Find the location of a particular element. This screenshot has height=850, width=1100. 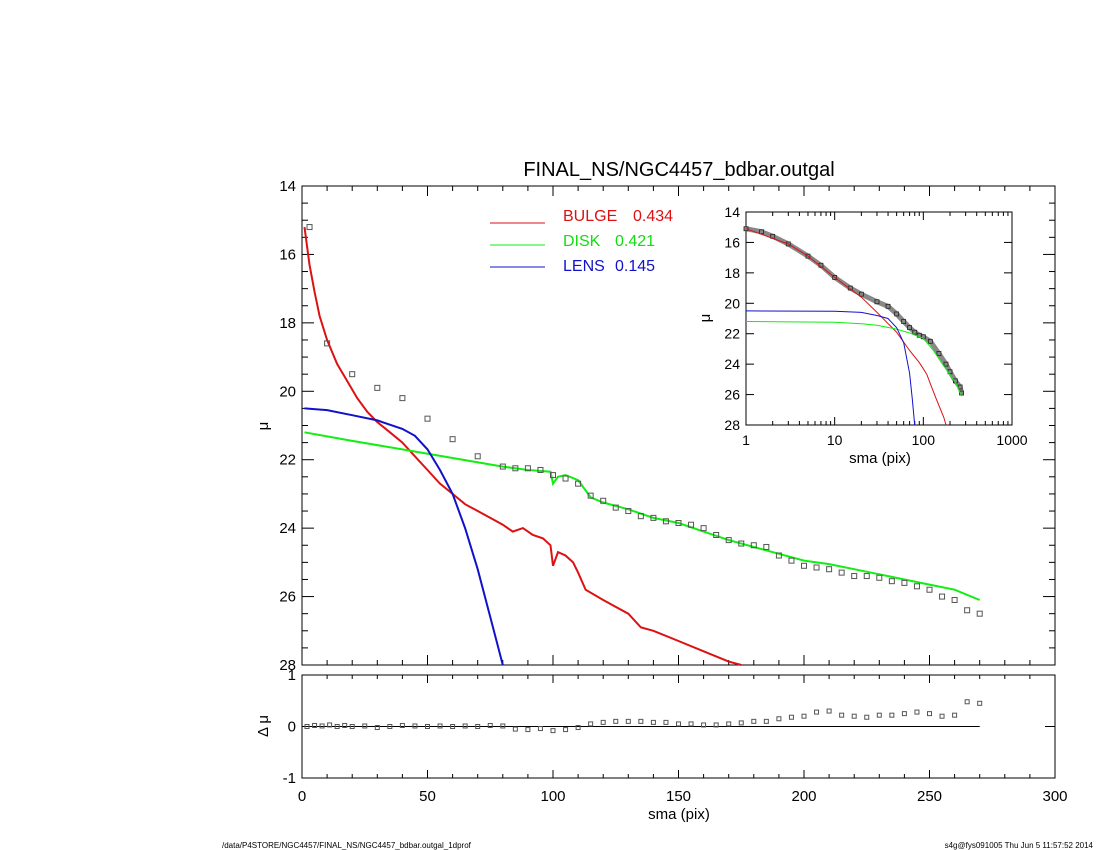

main-y-tick-label: 28 is located at coordinates (287, 665).